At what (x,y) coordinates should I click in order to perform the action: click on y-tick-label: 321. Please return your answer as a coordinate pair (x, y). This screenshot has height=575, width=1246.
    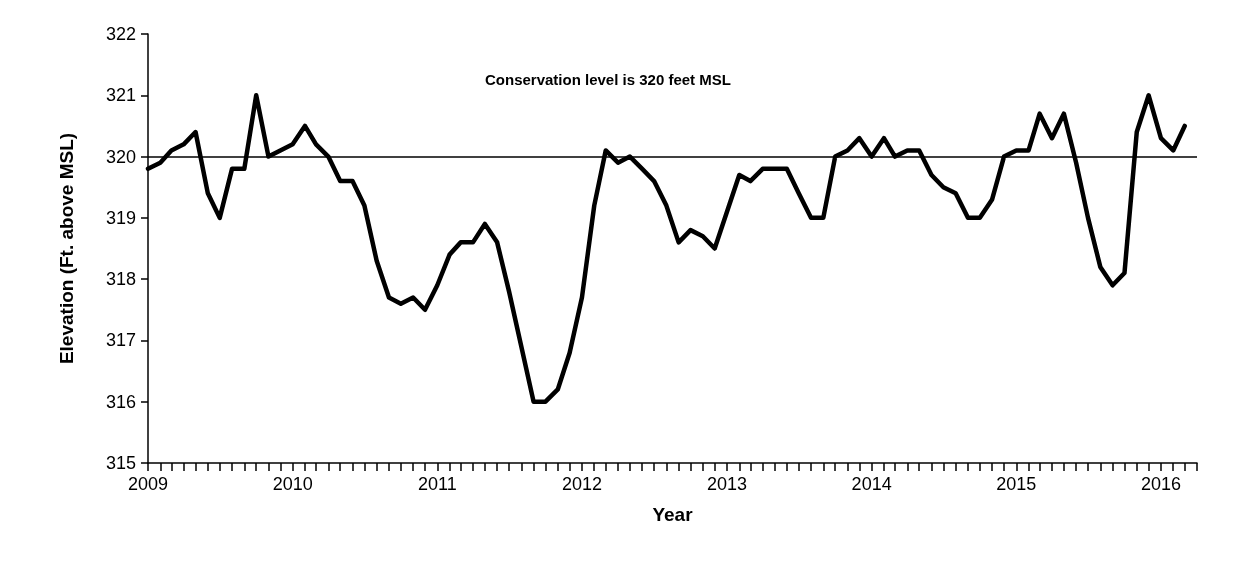
    Looking at the image, I should click on (120, 95).